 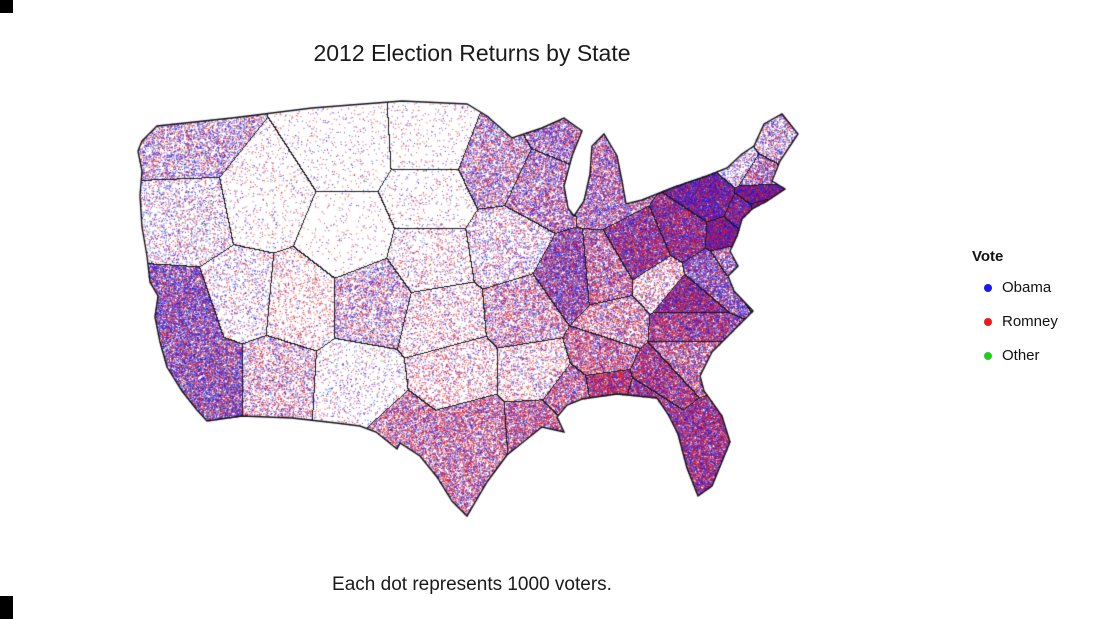 What do you see at coordinates (1030, 321) in the screenshot?
I see `legend-label-romney: Romney` at bounding box center [1030, 321].